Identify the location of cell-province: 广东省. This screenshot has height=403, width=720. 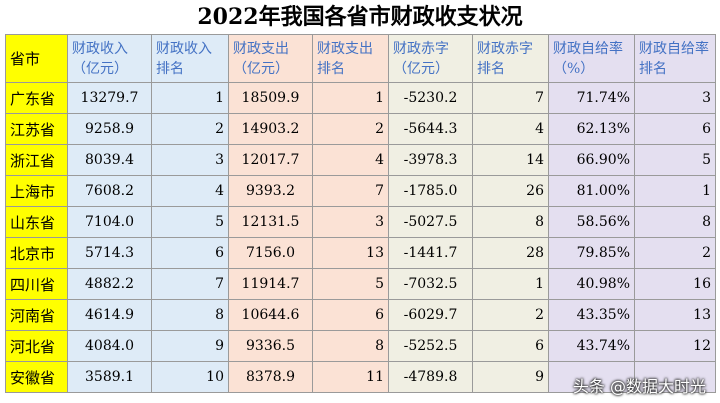
(36, 98).